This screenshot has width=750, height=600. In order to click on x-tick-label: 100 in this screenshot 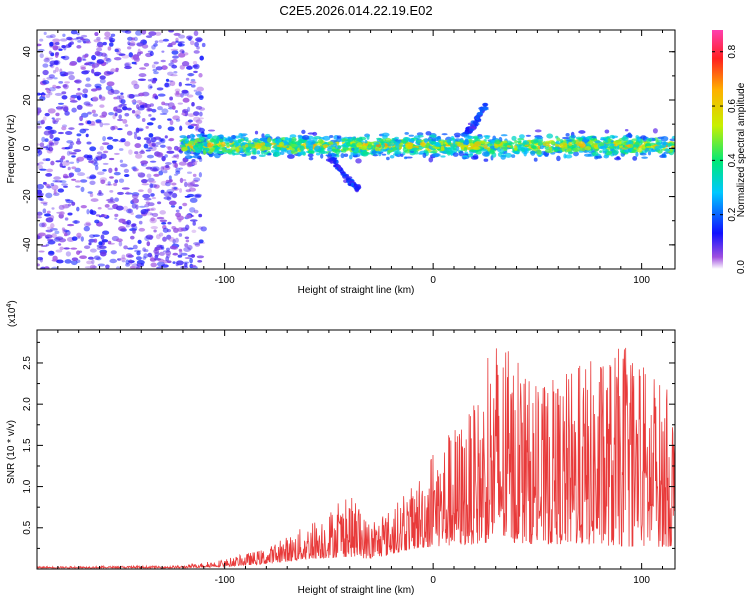, I will do `click(641, 280)`.